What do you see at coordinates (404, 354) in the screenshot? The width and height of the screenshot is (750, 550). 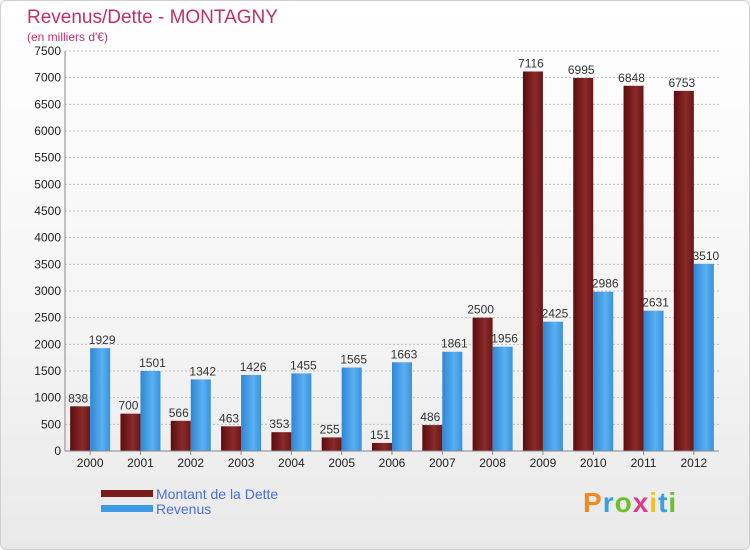 I see `revenus-bar-label: 1663` at bounding box center [404, 354].